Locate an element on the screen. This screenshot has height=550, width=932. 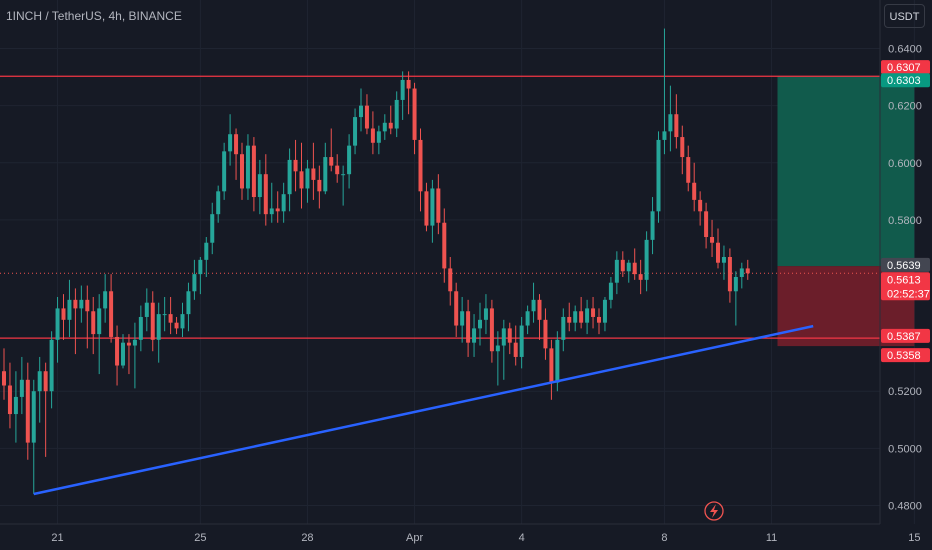
target-zone is located at coordinates (846, 171).